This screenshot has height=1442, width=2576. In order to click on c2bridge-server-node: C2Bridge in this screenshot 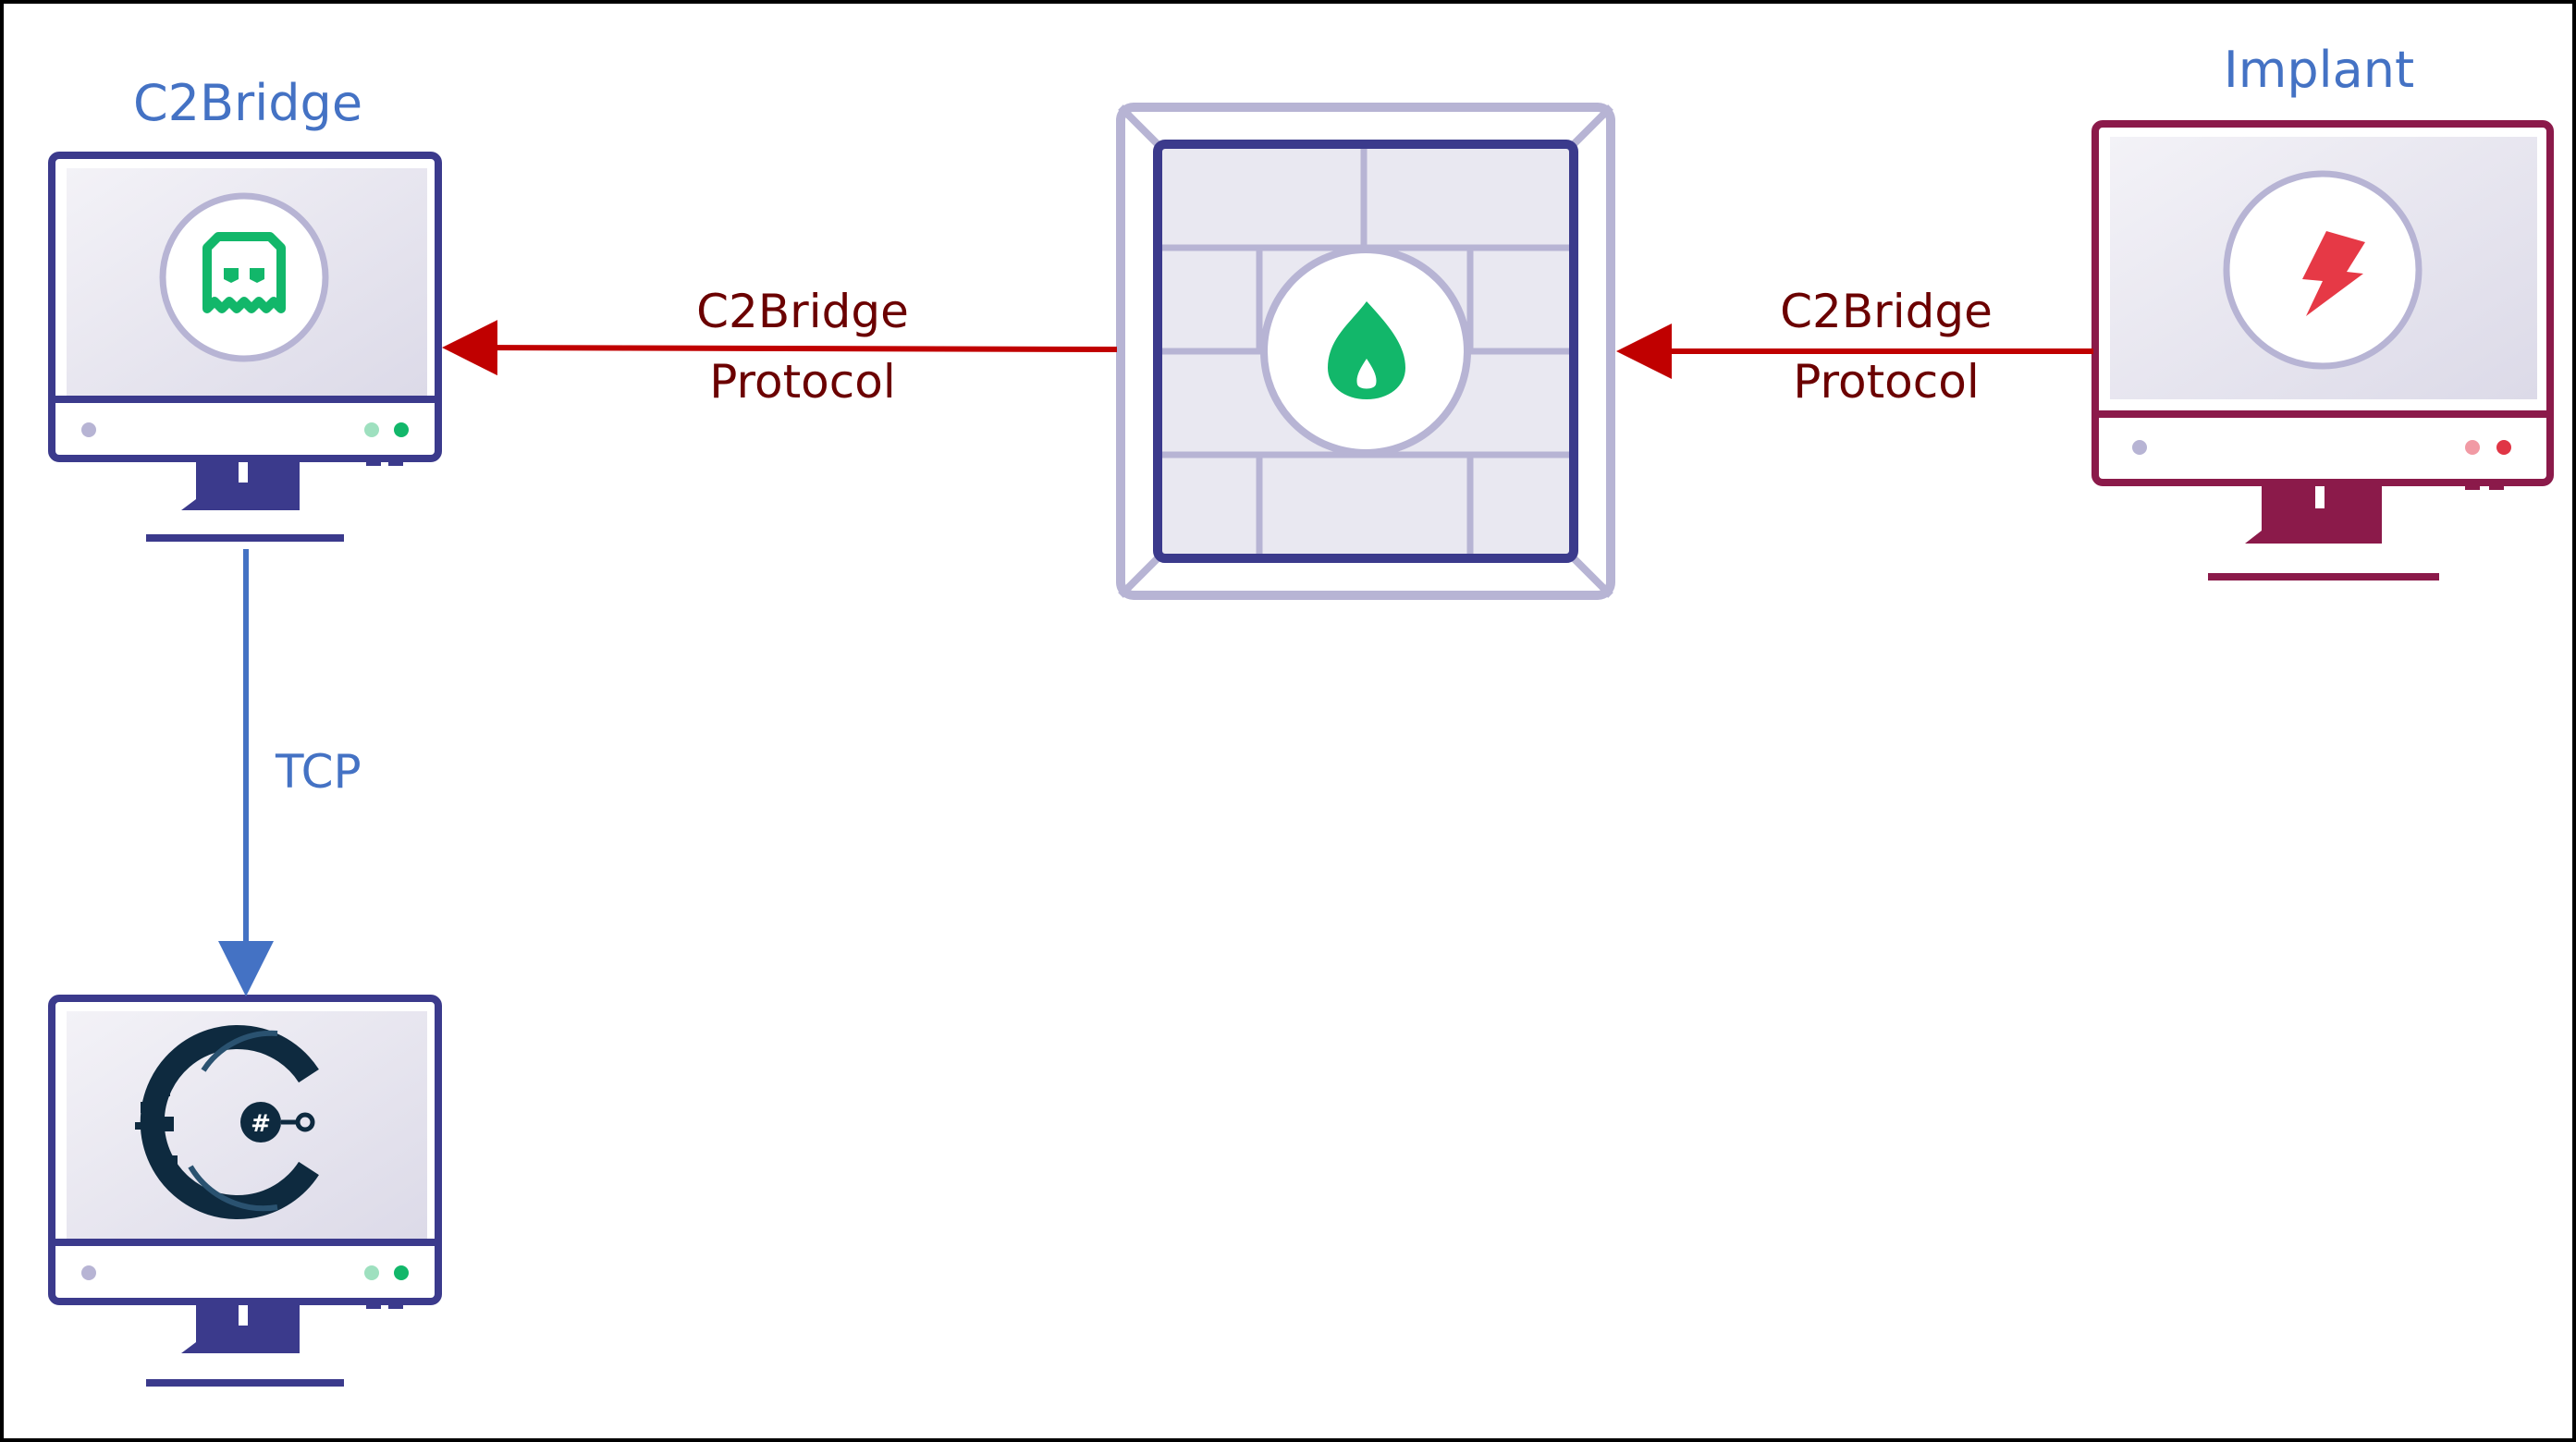, I will do `click(245, 308)`.